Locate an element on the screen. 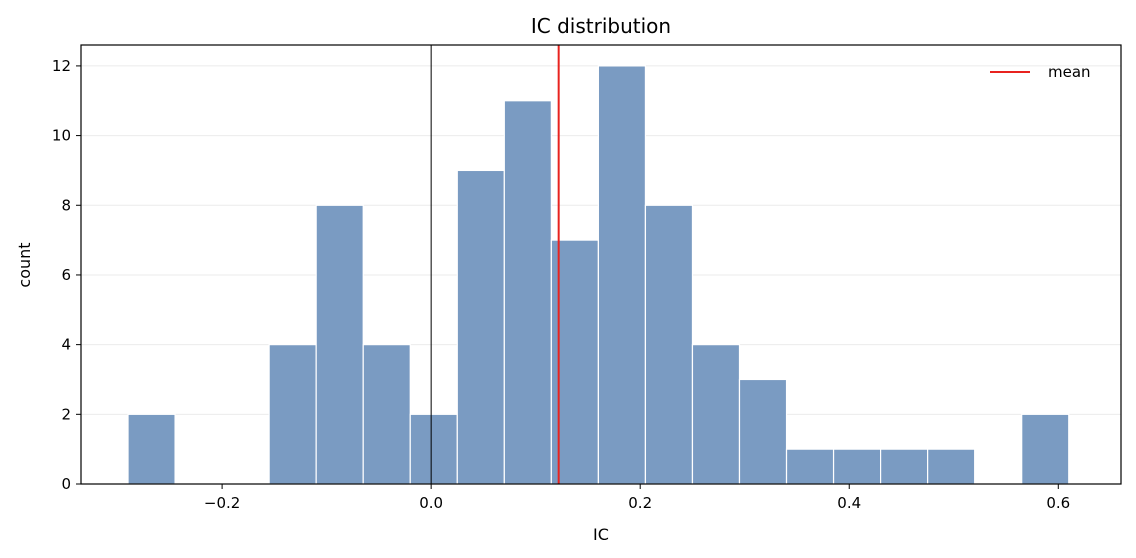  x-tick-label-0: −0.2 is located at coordinates (222, 503).